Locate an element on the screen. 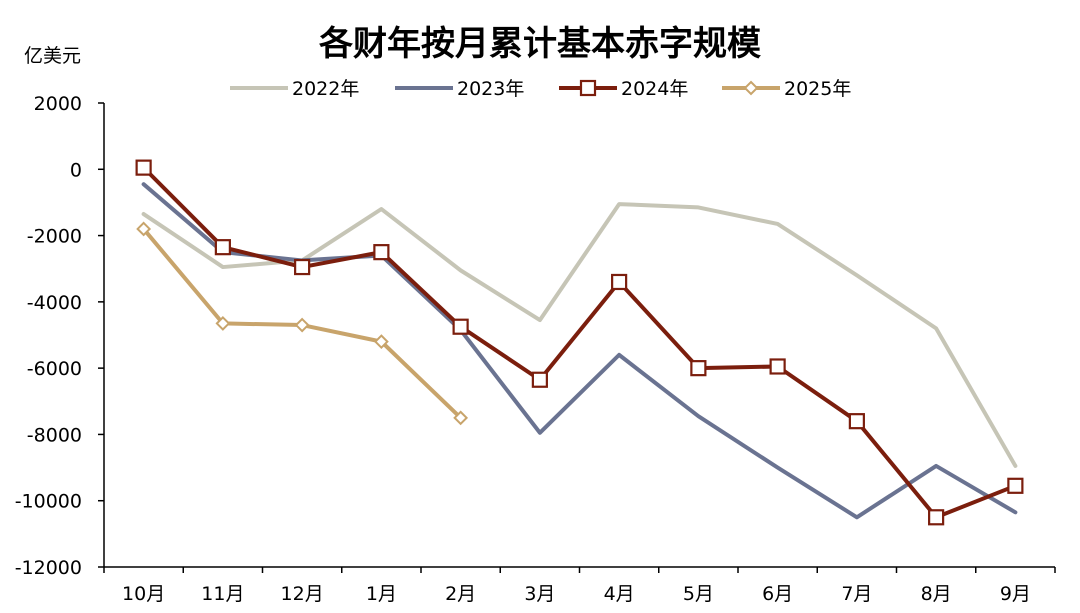  y-tick-label: -8000 is located at coordinates (54, 435).